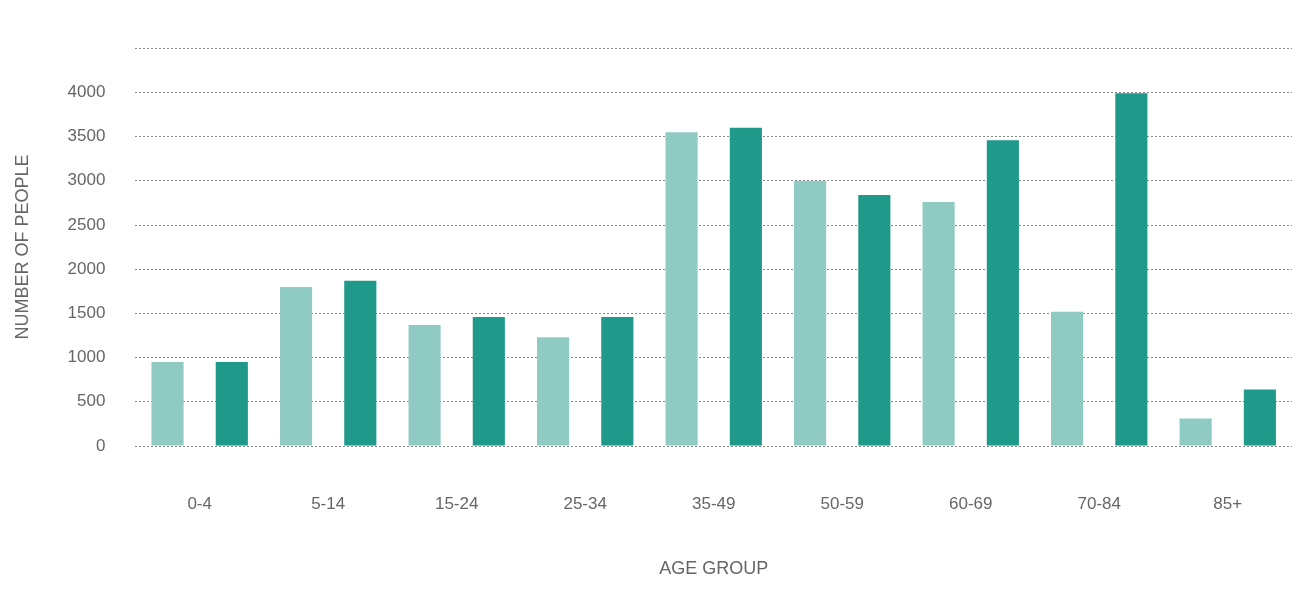 Image resolution: width=1310 pixels, height=592 pixels. Describe the element at coordinates (100, 445) in the screenshot. I see `y-tick-label: 0` at that location.